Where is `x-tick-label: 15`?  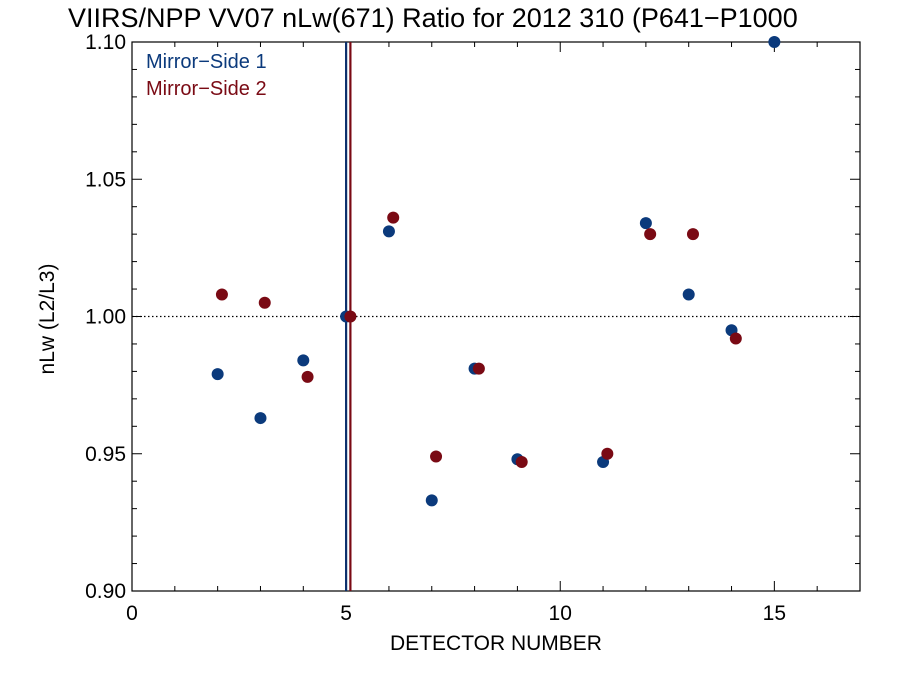 x-tick-label: 15 is located at coordinates (774, 613).